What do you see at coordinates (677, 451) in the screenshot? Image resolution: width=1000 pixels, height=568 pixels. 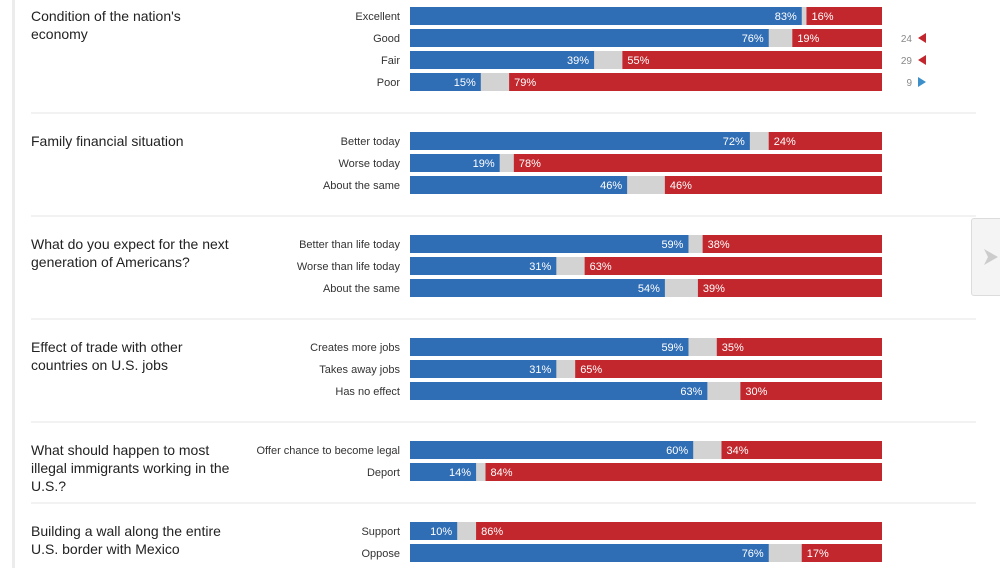 I see `blue-value-label: 60%` at bounding box center [677, 451].